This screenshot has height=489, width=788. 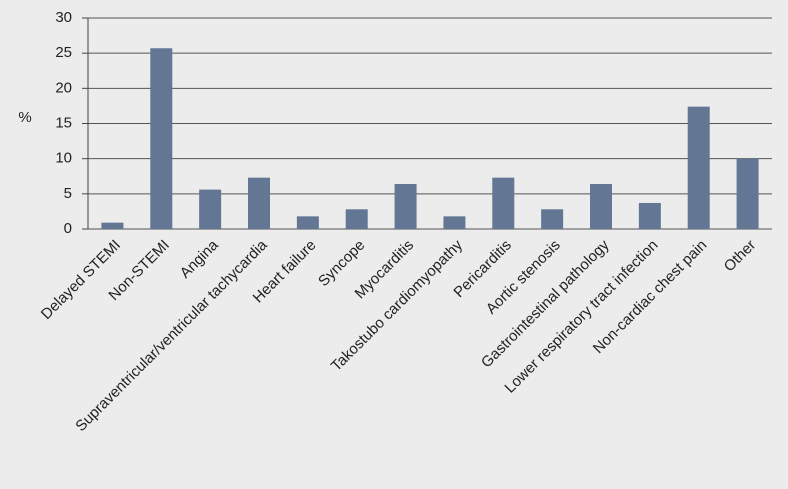 I want to click on y-tick-label: 25, so click(x=63, y=52).